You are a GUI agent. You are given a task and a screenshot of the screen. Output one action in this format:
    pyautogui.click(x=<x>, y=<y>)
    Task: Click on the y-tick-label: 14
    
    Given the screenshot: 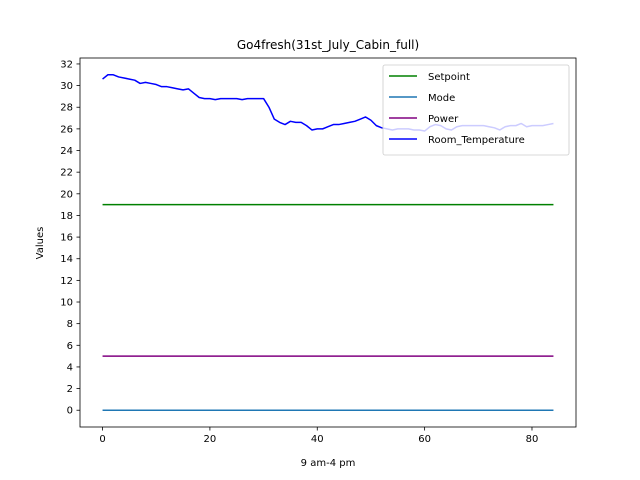 What is the action you would take?
    pyautogui.click(x=66, y=259)
    